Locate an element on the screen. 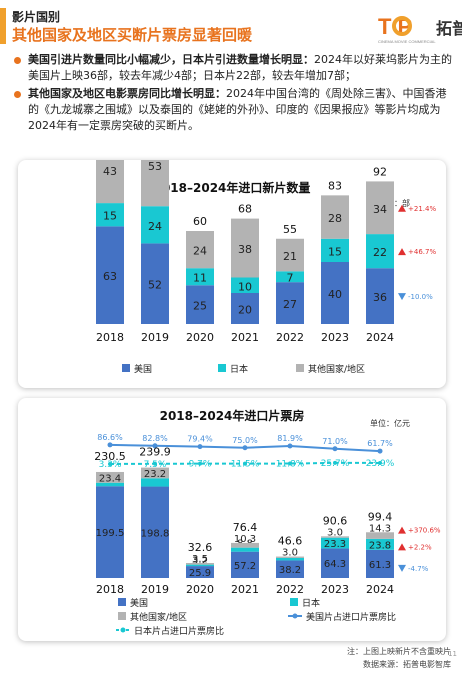 The width and height of the screenshot is (465, 676). jp-share-label: 23.9% is located at coordinates (380, 464).